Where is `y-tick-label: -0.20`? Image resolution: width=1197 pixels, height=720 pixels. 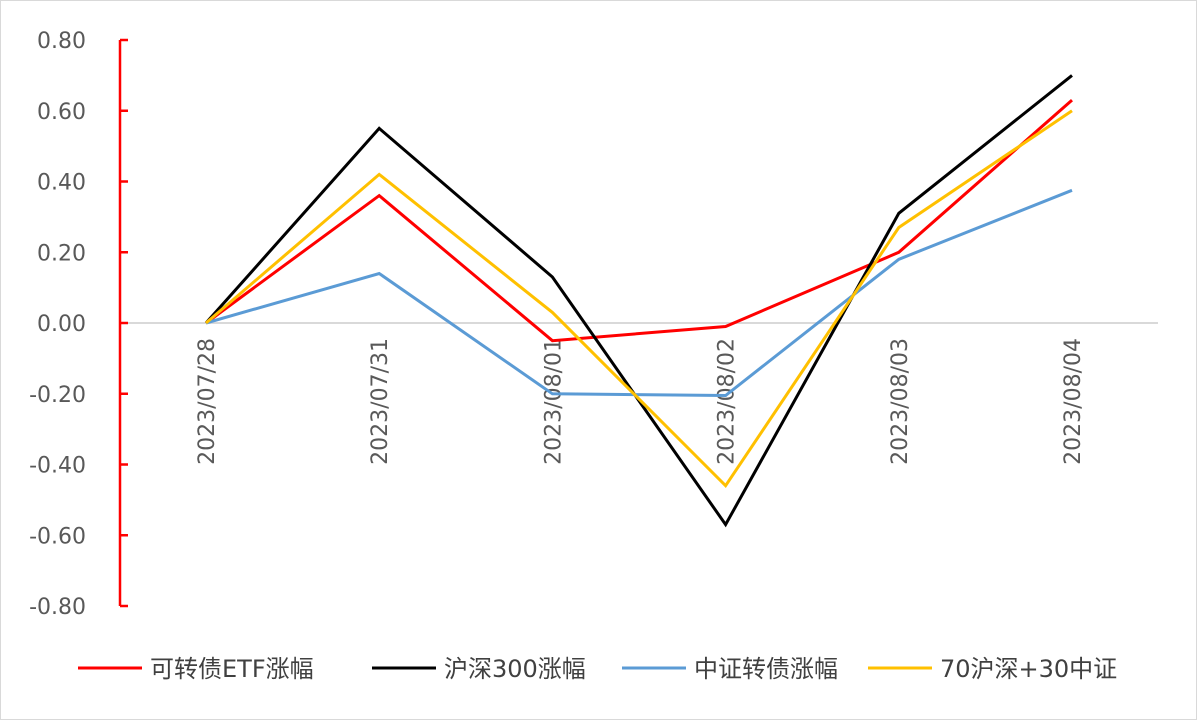
y-tick-label: -0.20 is located at coordinates (57, 395).